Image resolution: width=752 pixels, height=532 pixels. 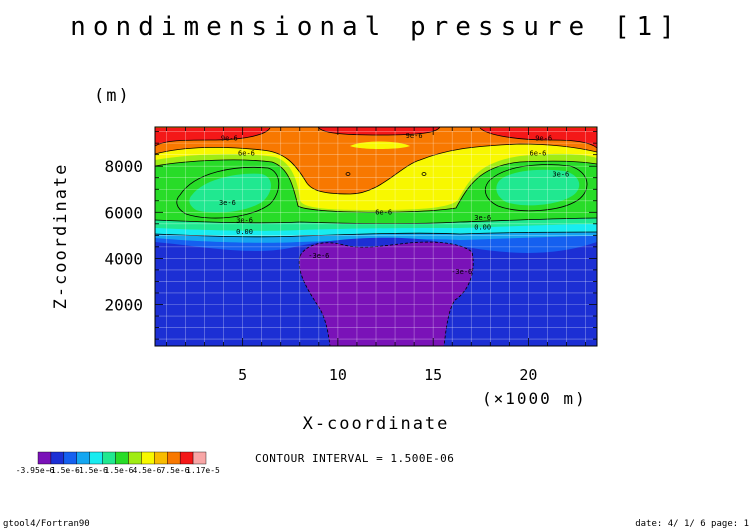 I want to click on fill-red-right, so click(x=538, y=138).